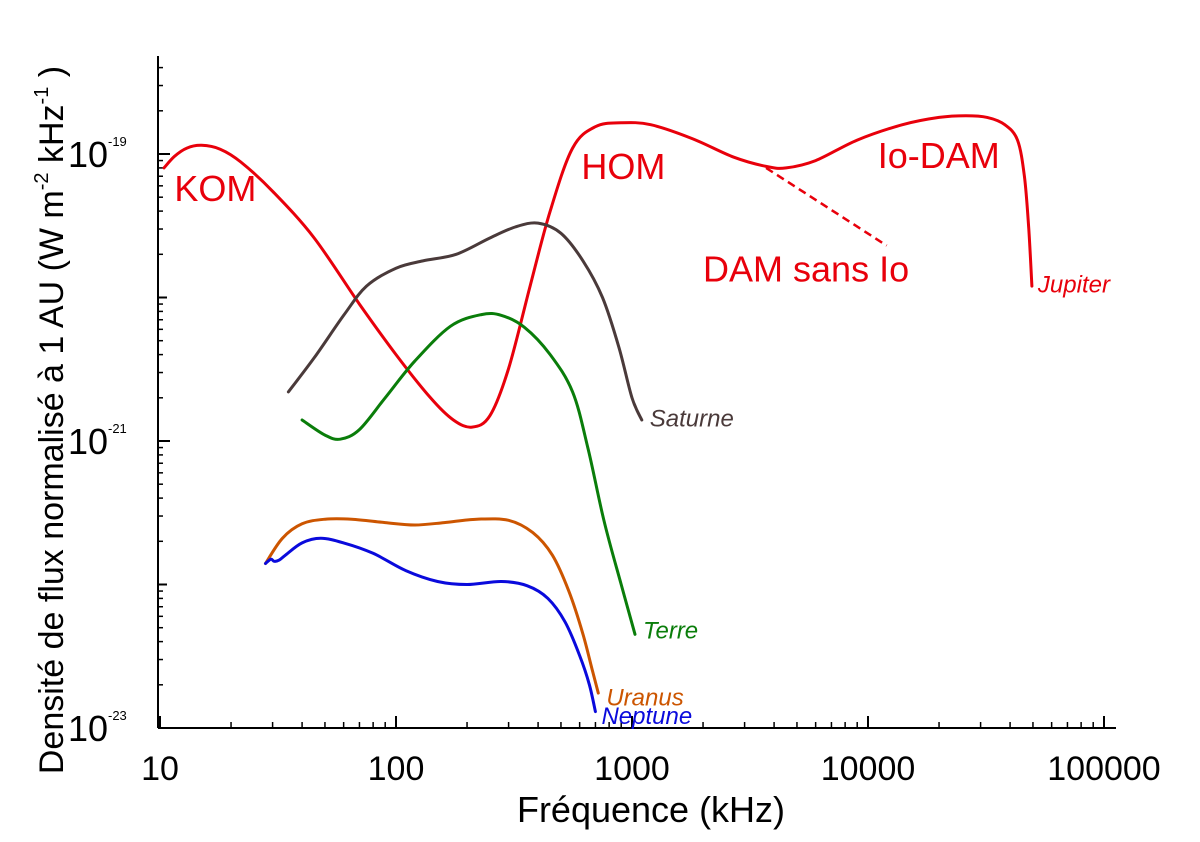 This screenshot has height=842, width=1200. I want to click on x-tick-label: 10000, so click(868, 769).